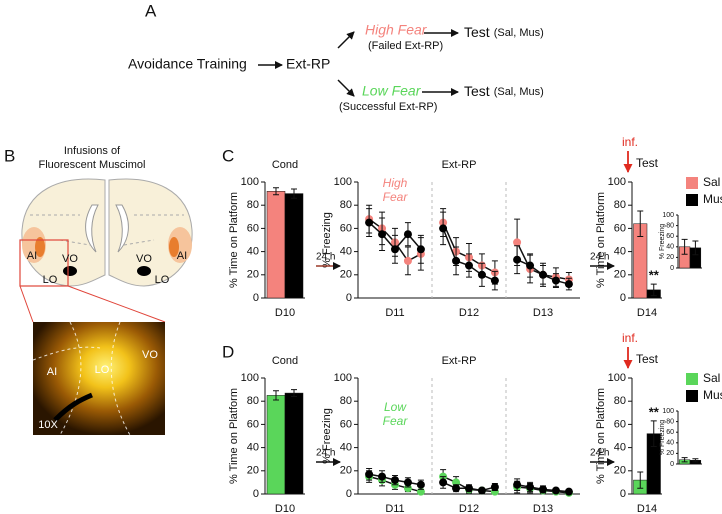 Image resolution: width=722 pixels, height=514 pixels. What do you see at coordinates (543, 508) in the screenshot?
I see `x-tick-label: D13` at bounding box center [543, 508].